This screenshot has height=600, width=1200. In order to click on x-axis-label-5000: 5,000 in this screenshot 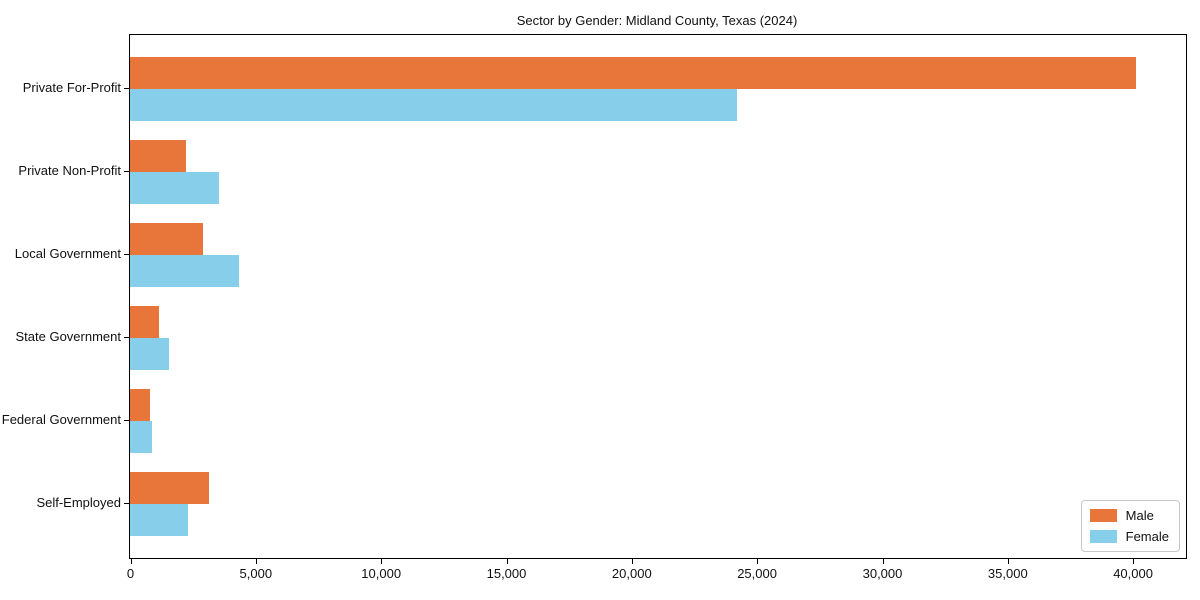, I will do `click(256, 573)`.